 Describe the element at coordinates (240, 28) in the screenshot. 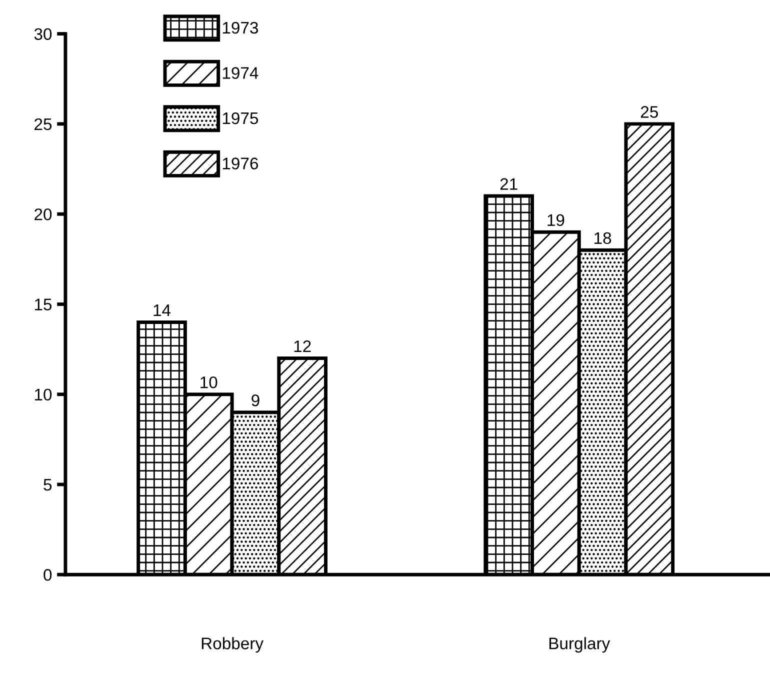

I see `legend-label: 1973` at that location.